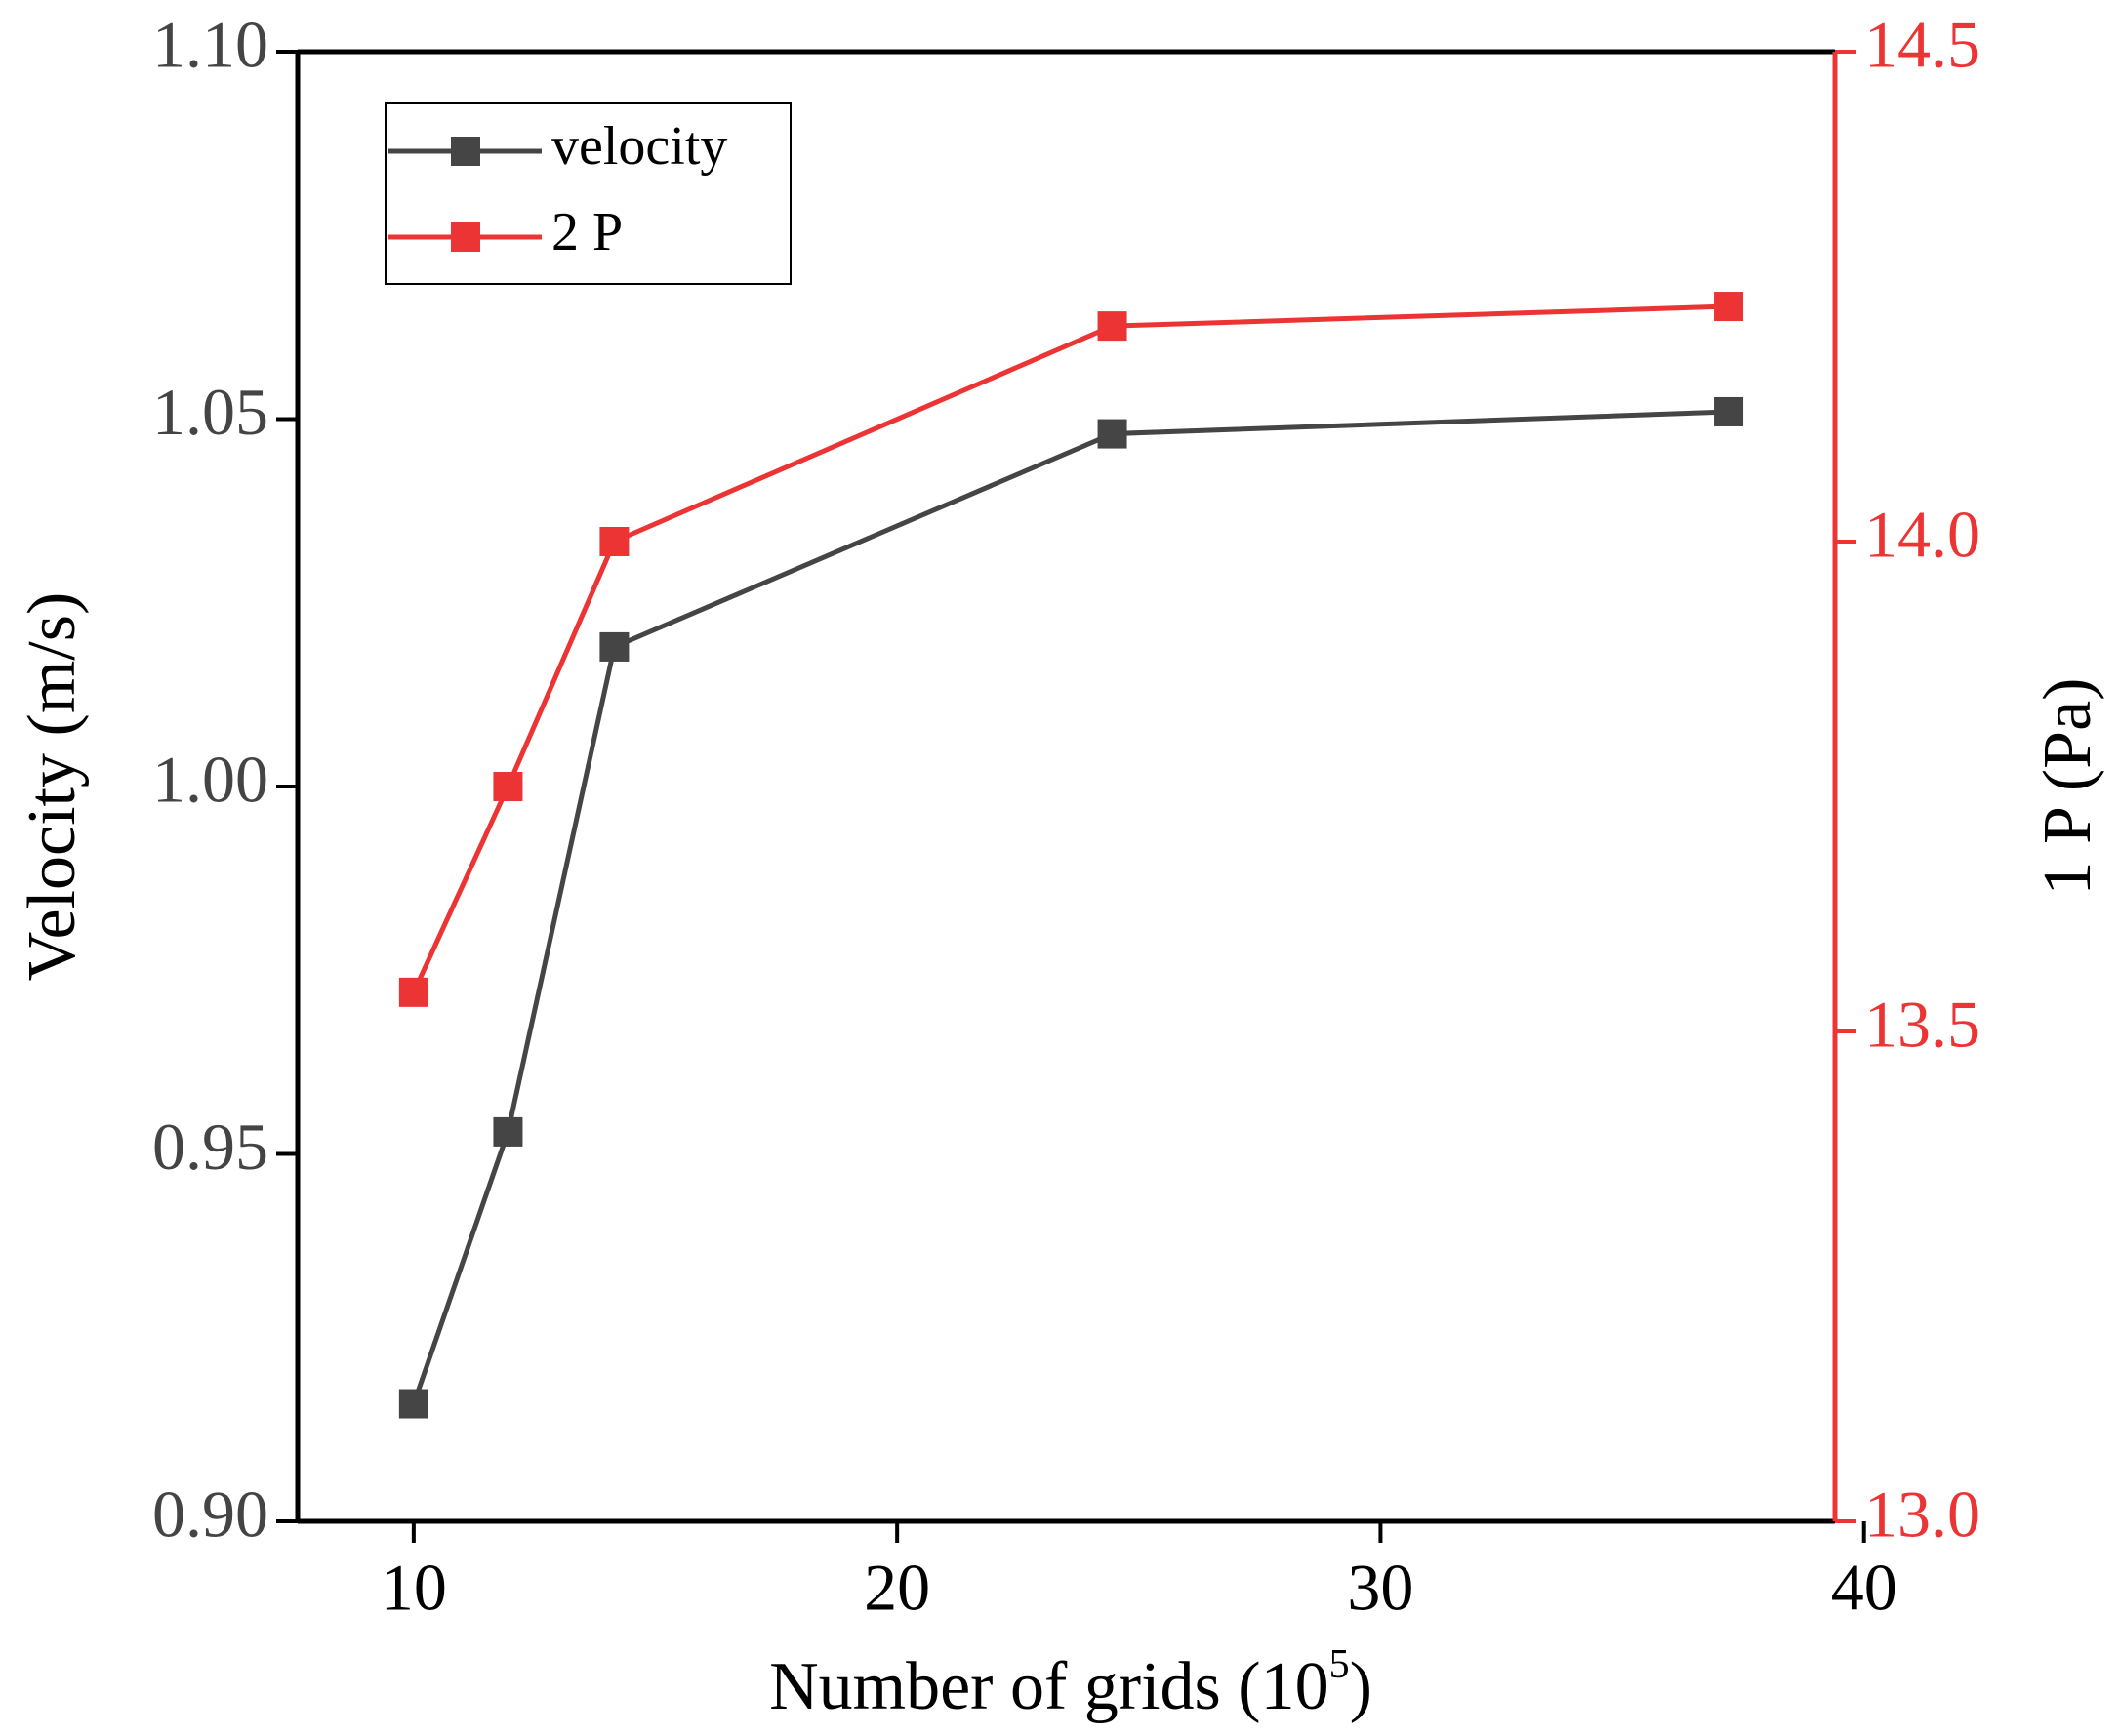  Describe the element at coordinates (414, 1588) in the screenshot. I see `x-tick-label: 10` at that location.